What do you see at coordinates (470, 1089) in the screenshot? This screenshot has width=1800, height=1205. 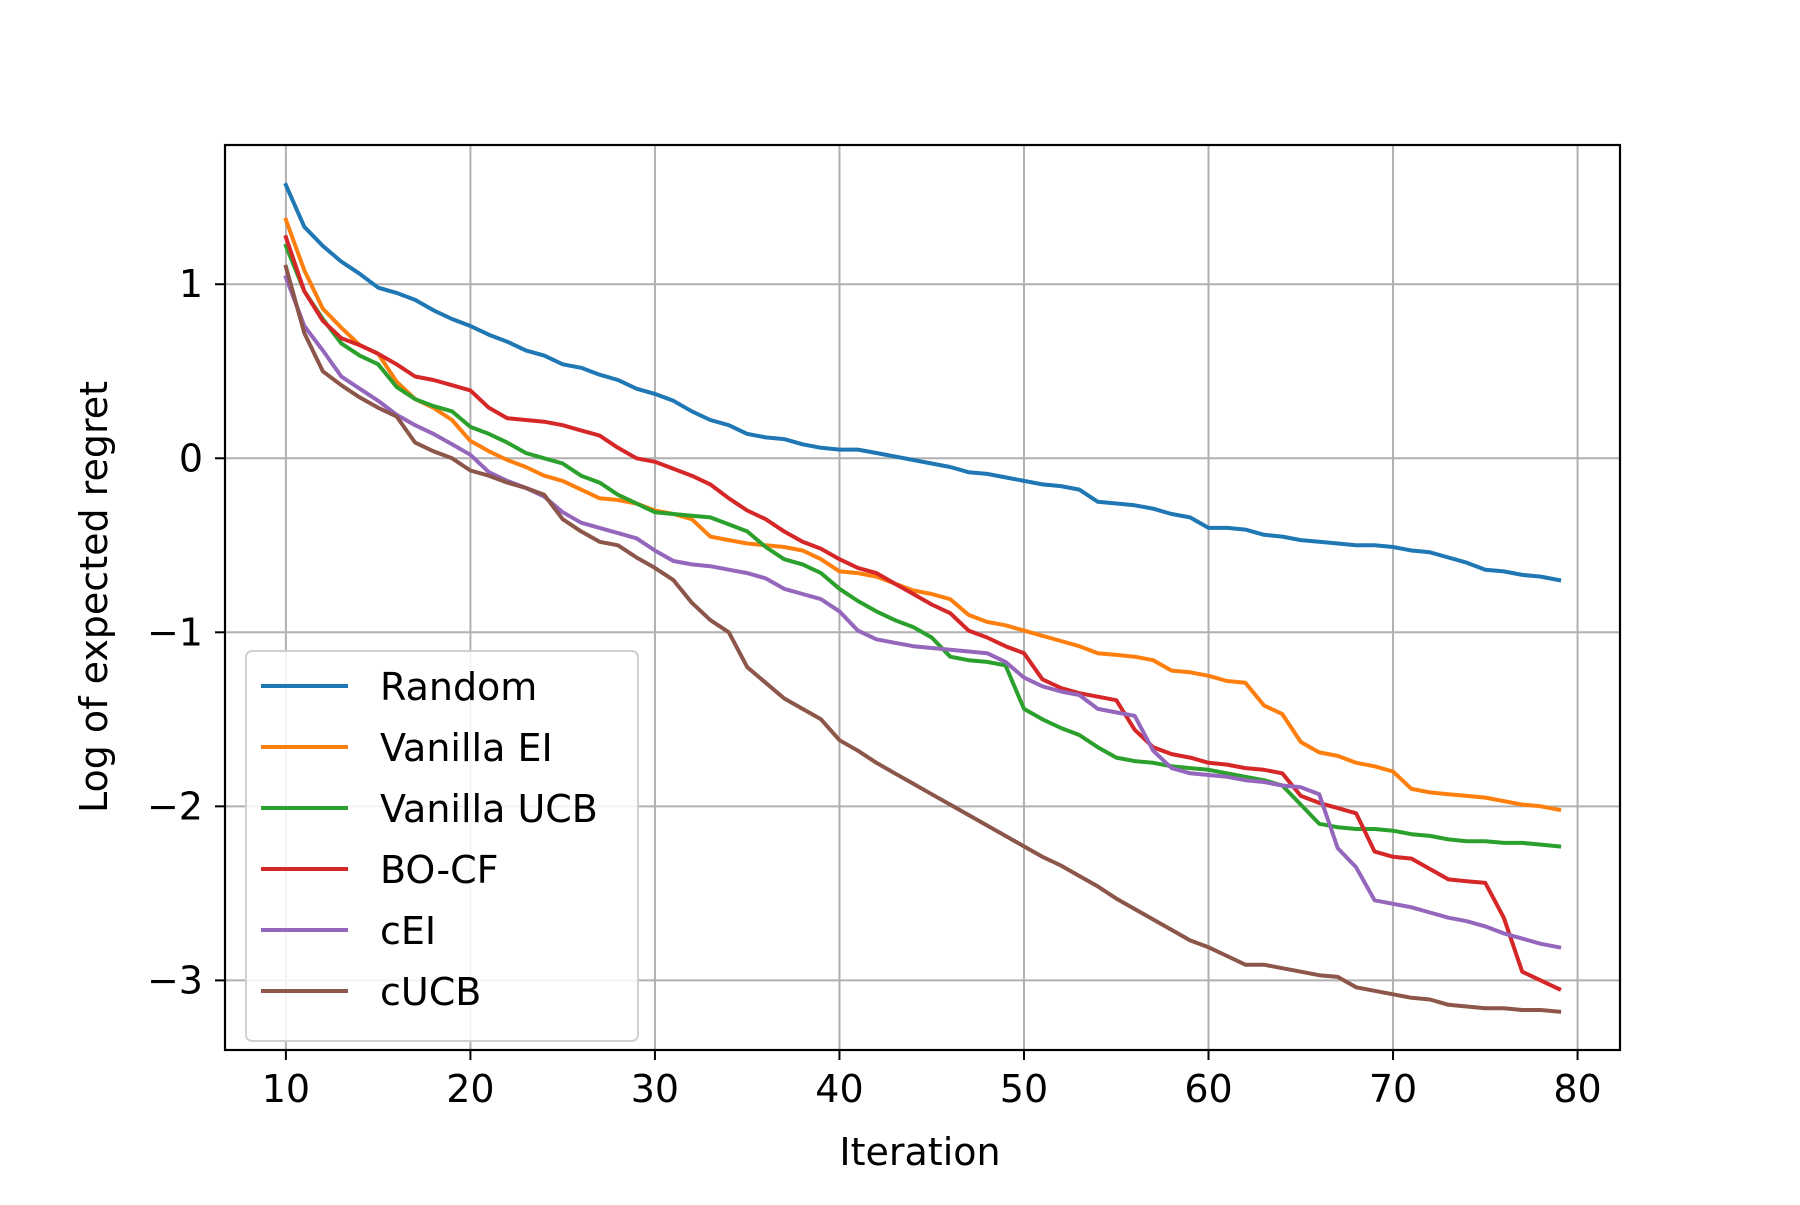 I see `x-tick-label: 20` at bounding box center [470, 1089].